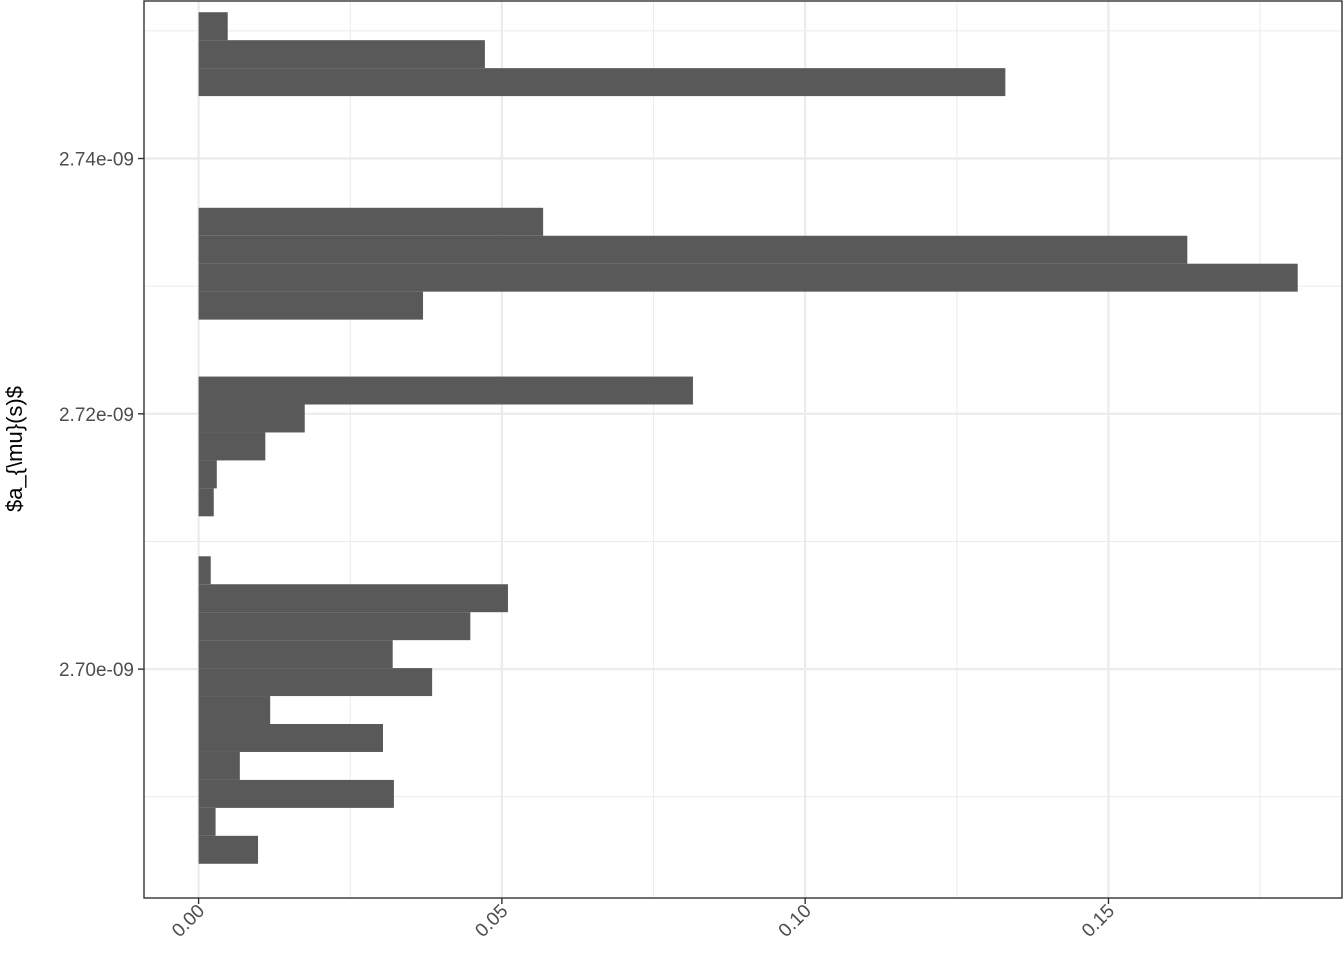 The width and height of the screenshot is (1344, 960). What do you see at coordinates (1098, 921) in the screenshot?
I see `x-tick-label: 0.15` at bounding box center [1098, 921].